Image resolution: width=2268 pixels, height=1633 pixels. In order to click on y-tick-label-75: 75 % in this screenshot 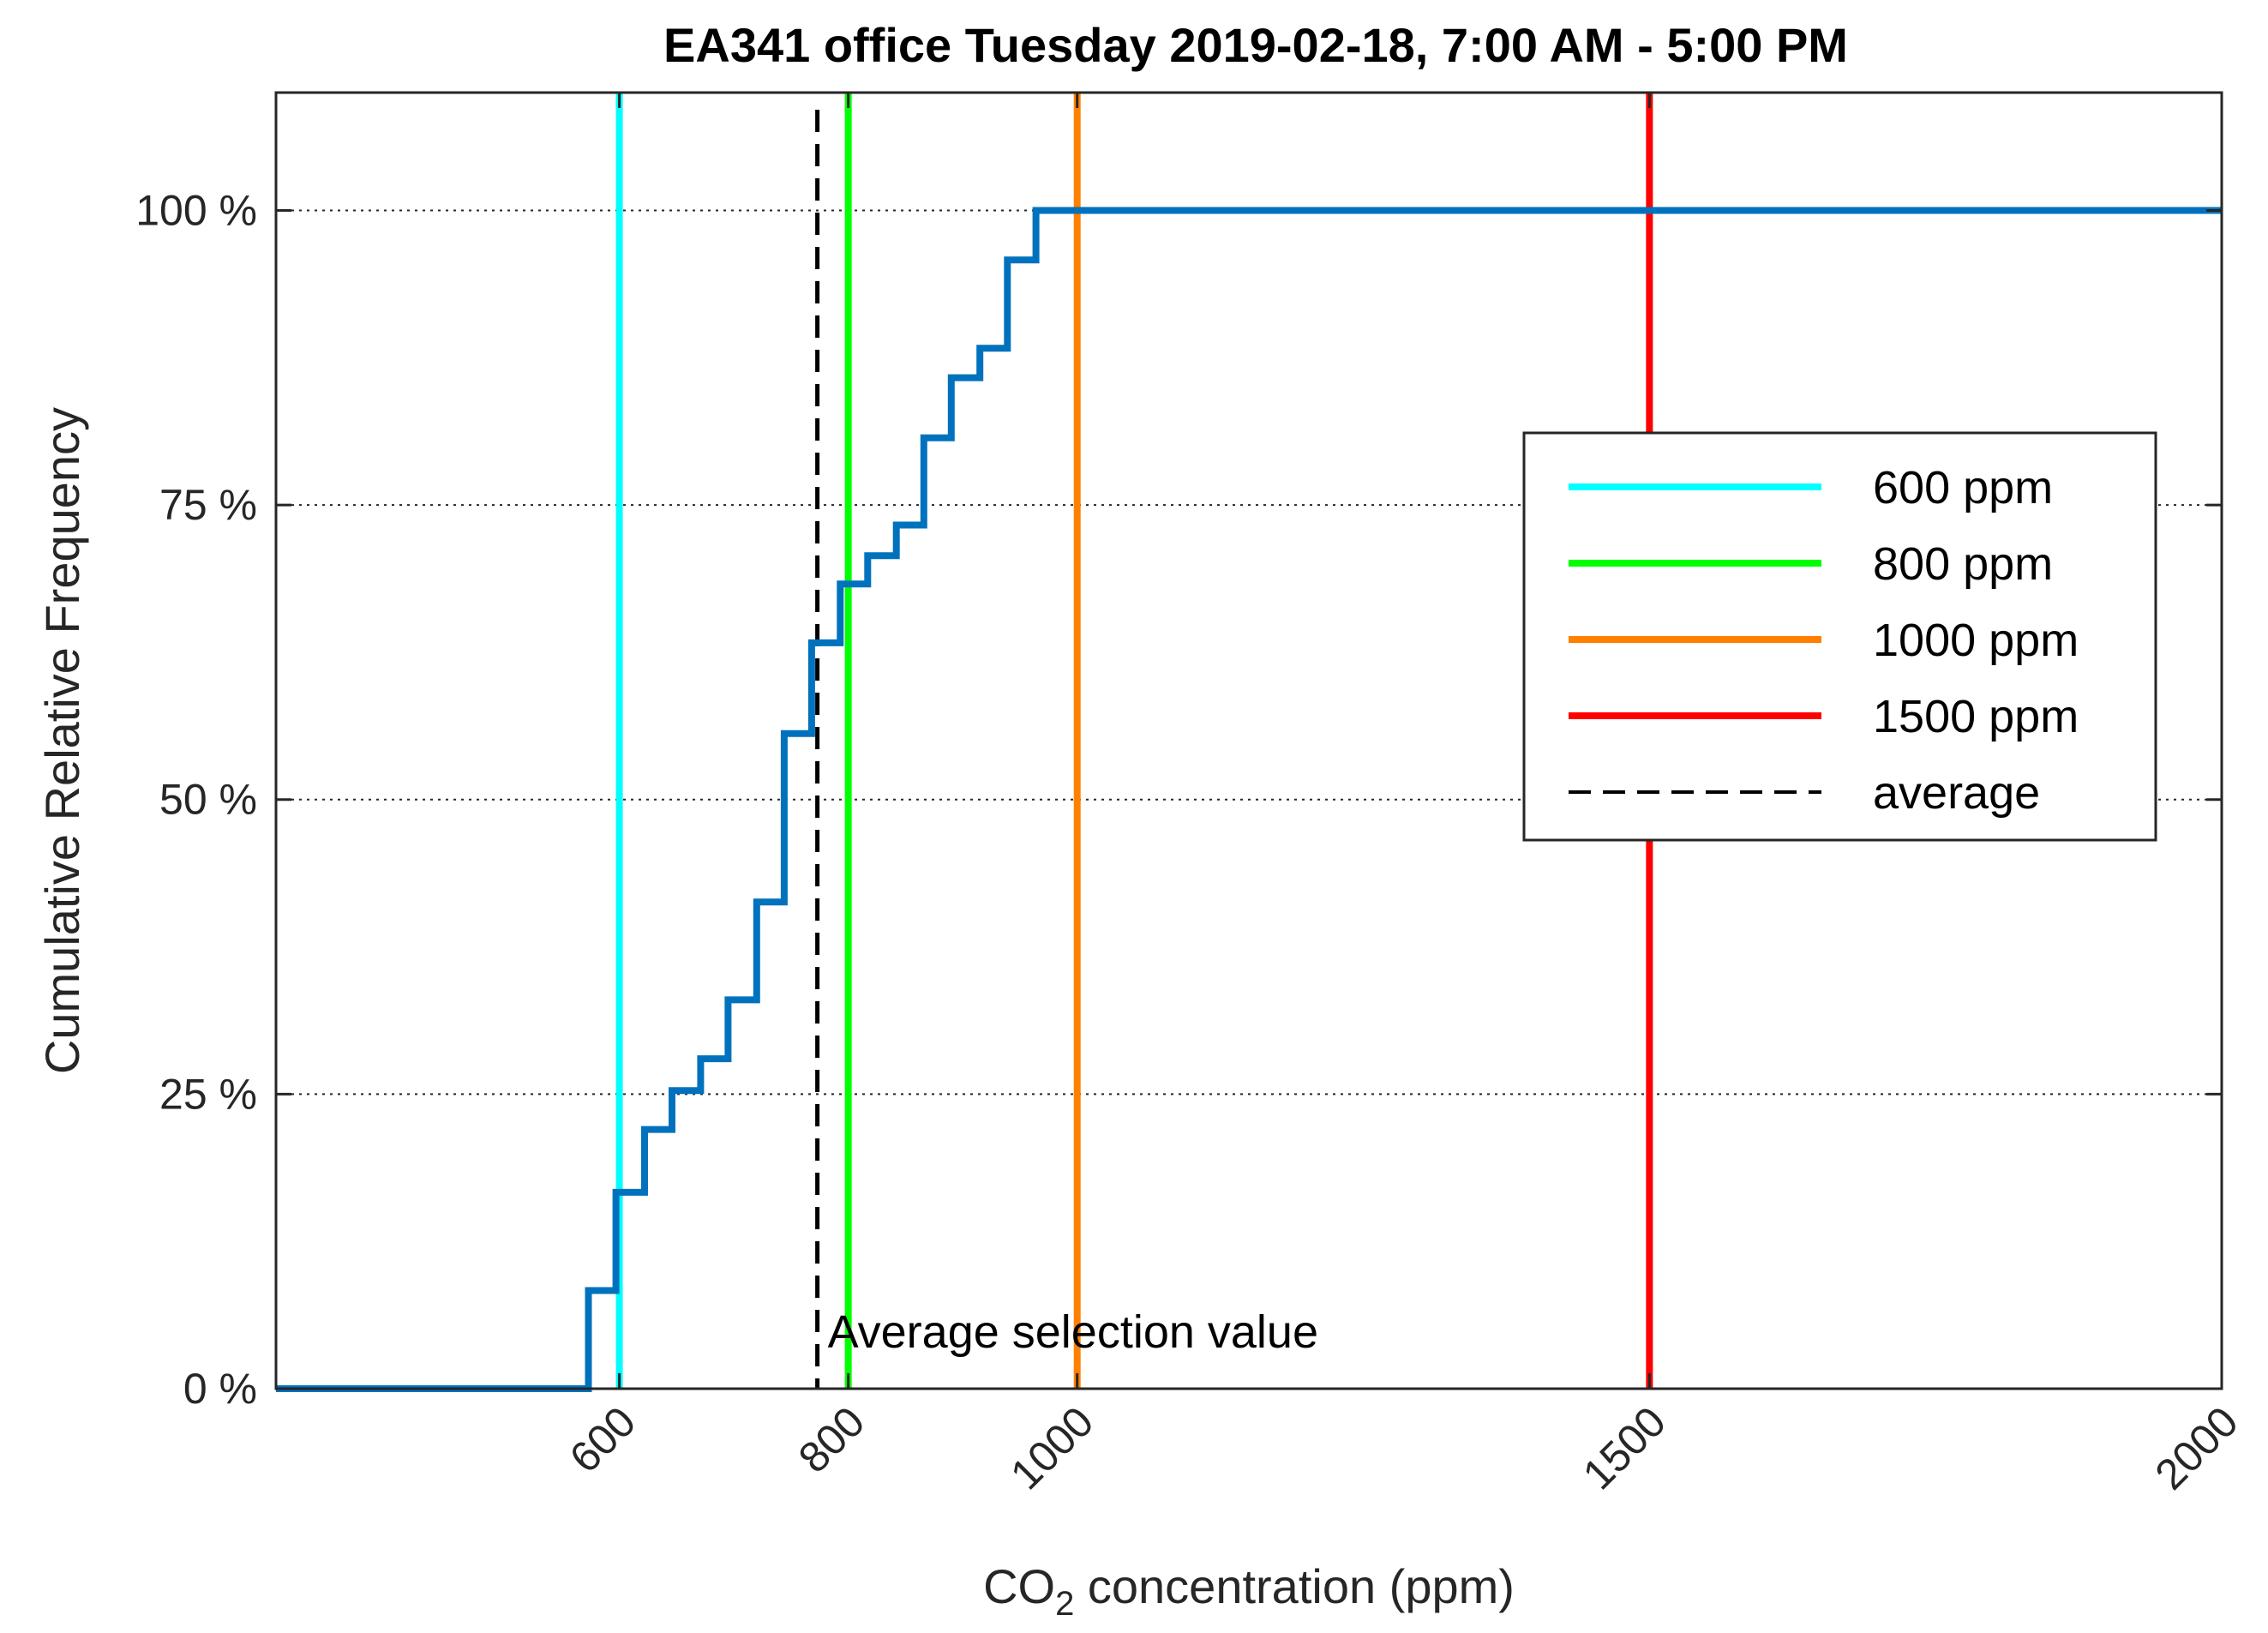, I will do `click(208, 505)`.